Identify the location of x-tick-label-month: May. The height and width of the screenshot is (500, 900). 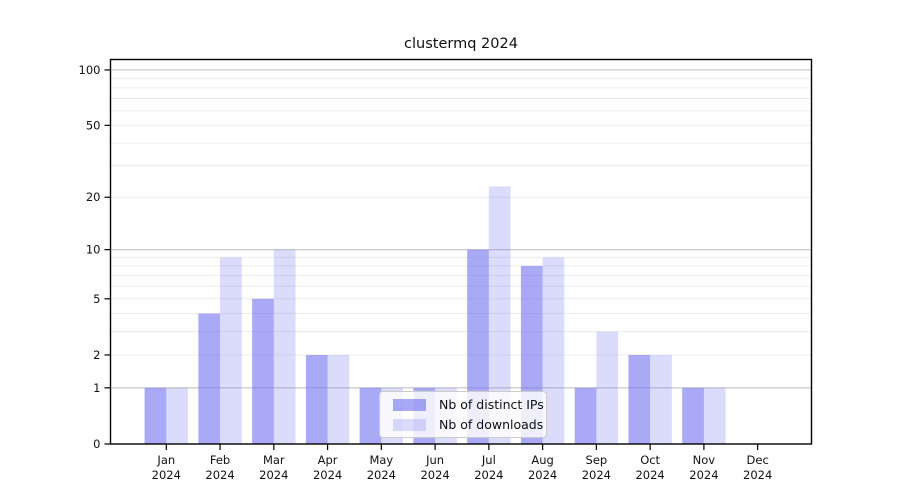
(381, 460).